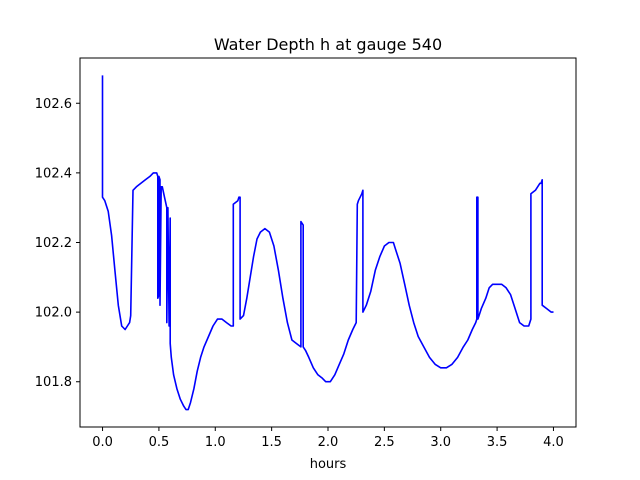 The width and height of the screenshot is (640, 480). I want to click on x-tick-label: 1.0, so click(215, 442).